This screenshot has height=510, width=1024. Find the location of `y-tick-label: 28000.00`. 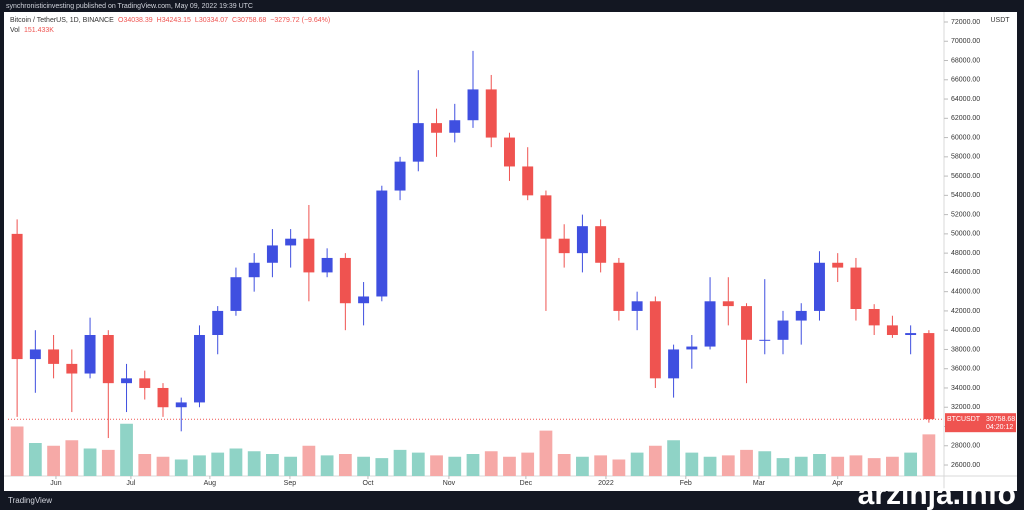

y-tick-label: 28000.00 is located at coordinates (965, 446).